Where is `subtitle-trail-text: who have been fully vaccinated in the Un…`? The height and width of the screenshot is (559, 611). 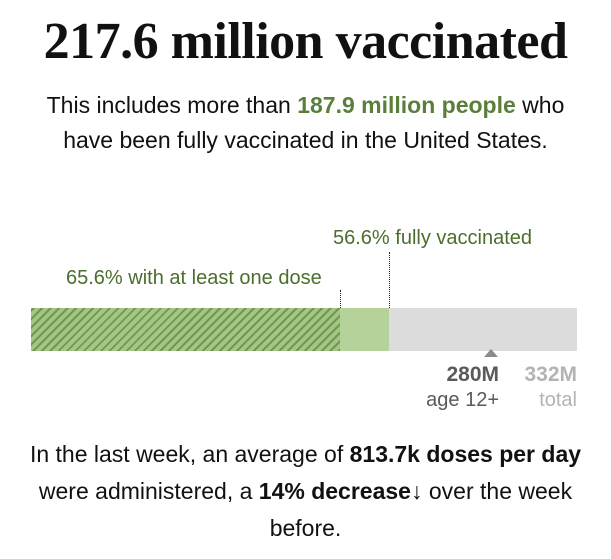
subtitle-trail-text: who have been fully vaccinated in the Un… is located at coordinates (314, 122).